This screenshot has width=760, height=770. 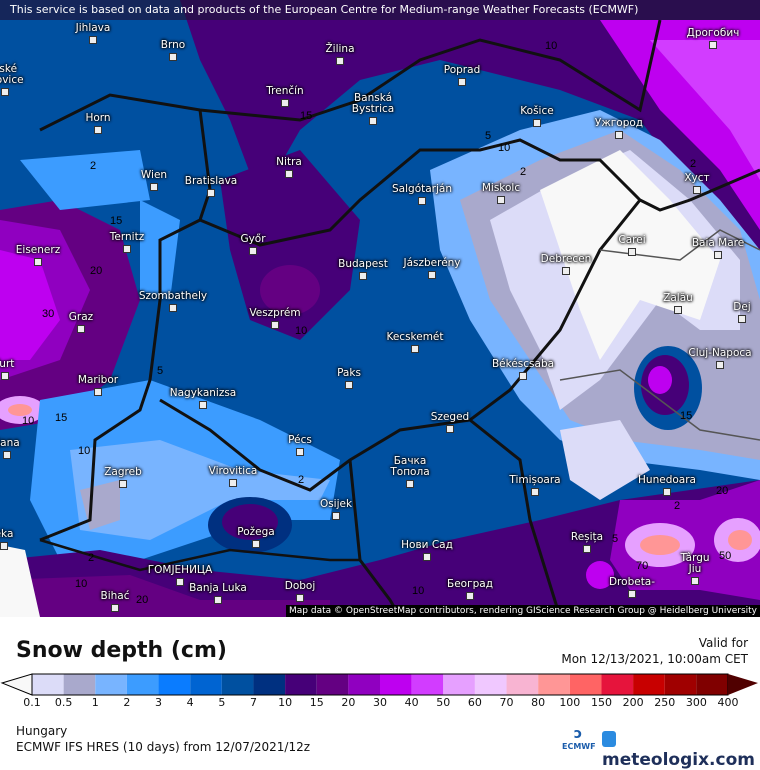 I want to click on city-label: Jászberény, so click(x=432, y=263).